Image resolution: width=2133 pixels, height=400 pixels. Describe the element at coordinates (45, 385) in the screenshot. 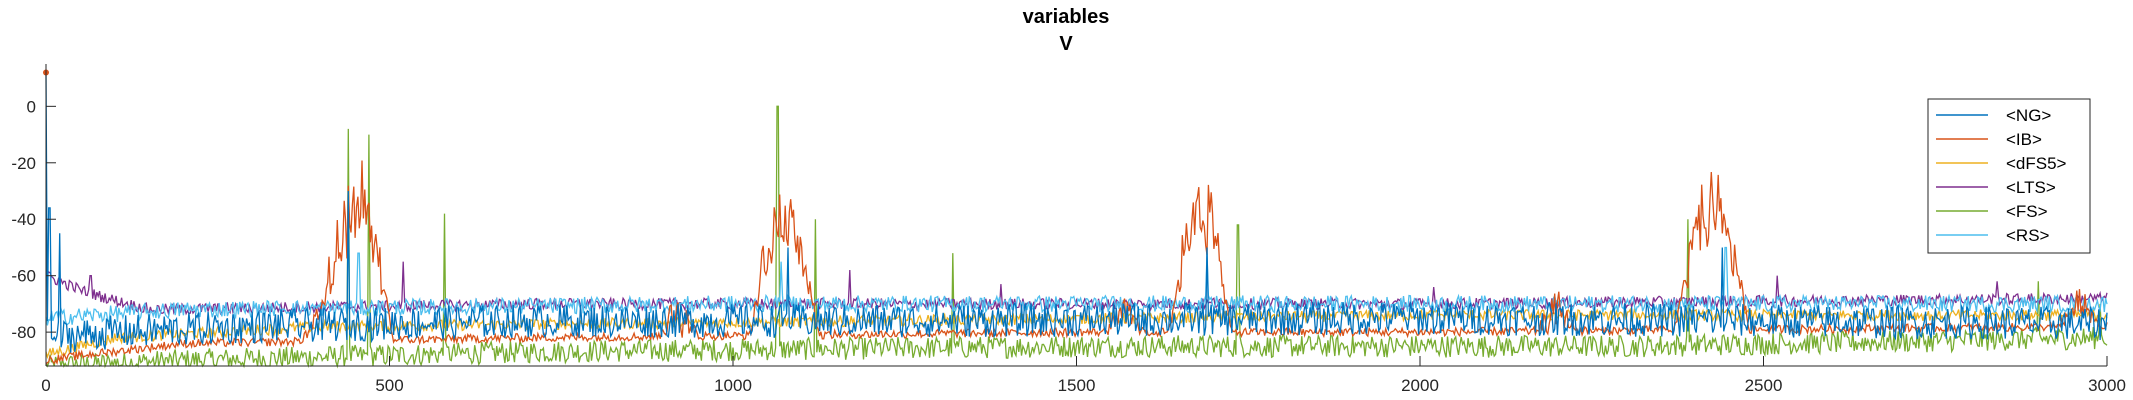

I see `x-tick-label: 0` at that location.